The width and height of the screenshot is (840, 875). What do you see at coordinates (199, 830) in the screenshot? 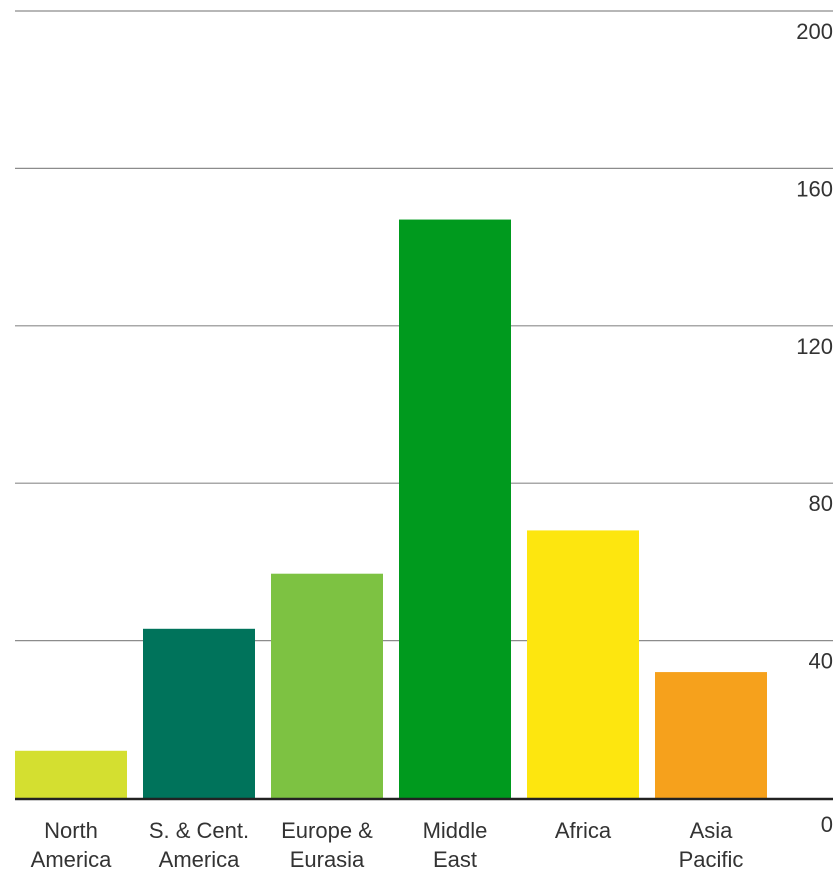
I see `category-label-line: S. & Cent.` at bounding box center [199, 830].